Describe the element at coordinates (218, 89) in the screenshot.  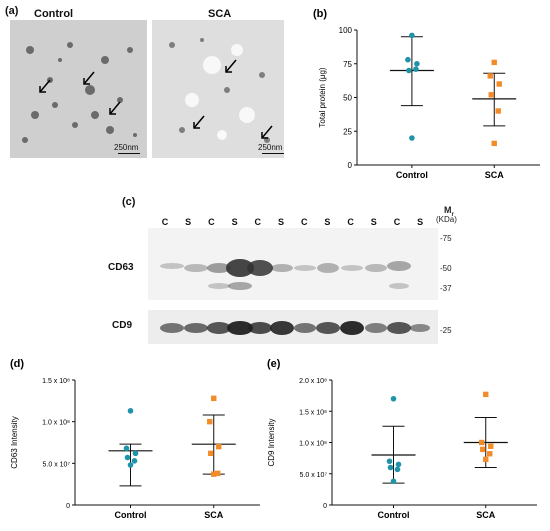
I see `micrograph-sca-texture` at that location.